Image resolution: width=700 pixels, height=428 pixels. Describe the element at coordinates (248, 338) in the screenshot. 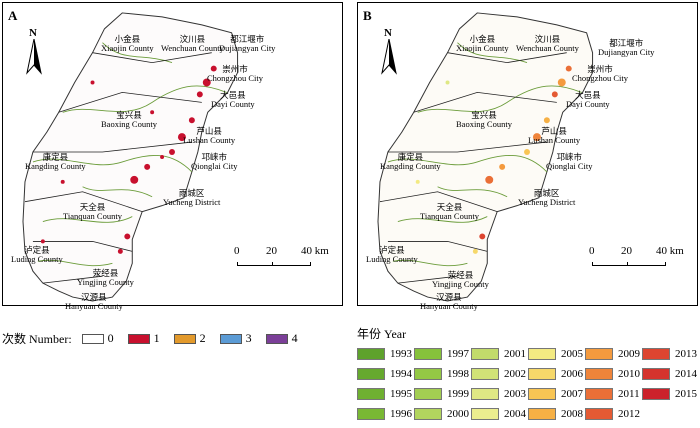

I see `legend-label: 3` at that location.